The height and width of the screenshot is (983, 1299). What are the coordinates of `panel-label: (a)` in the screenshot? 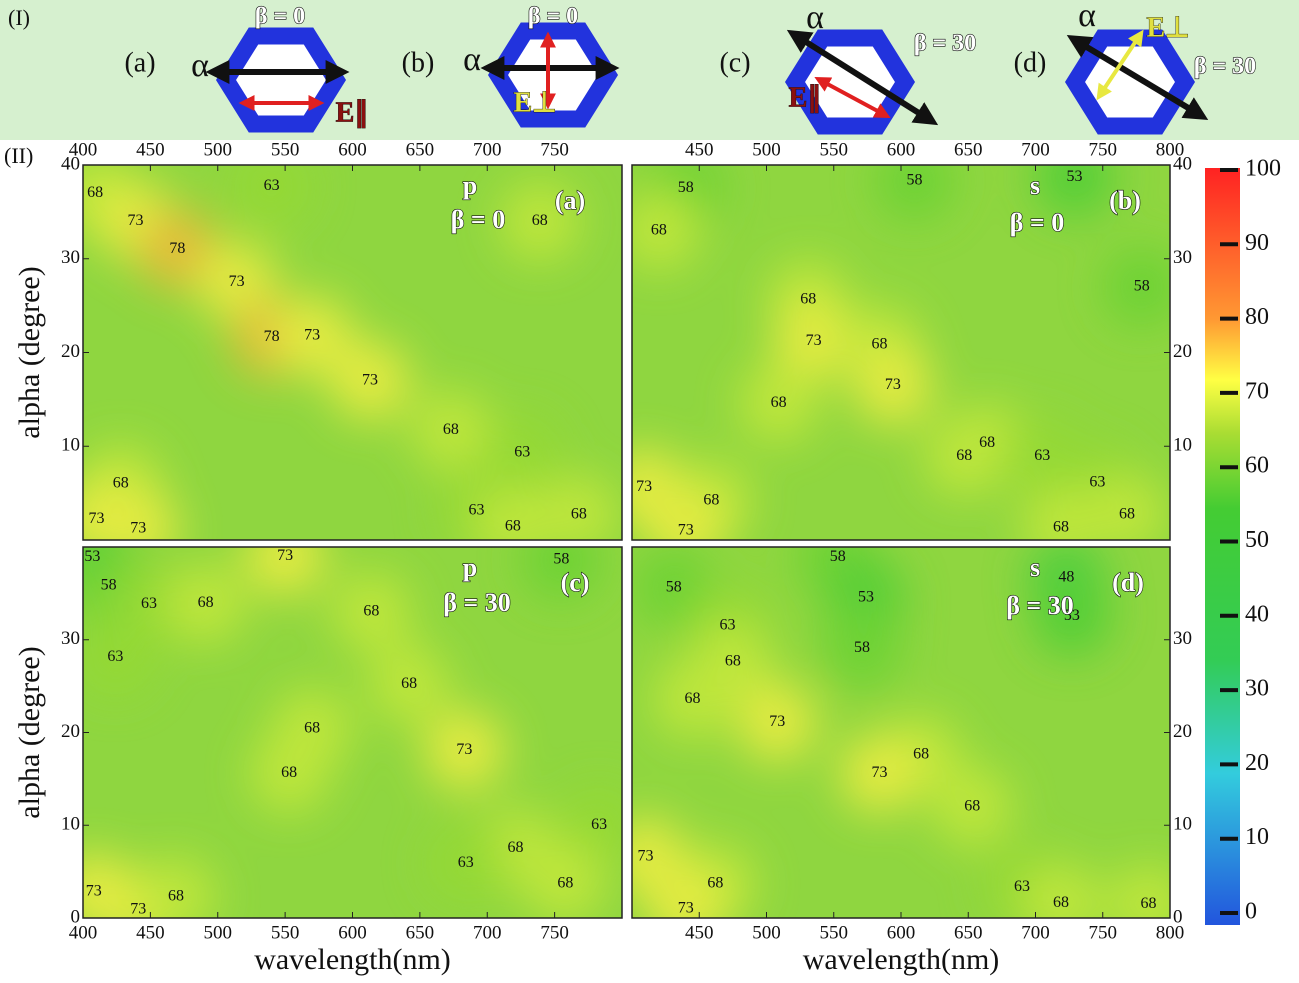 It's located at (570, 200).